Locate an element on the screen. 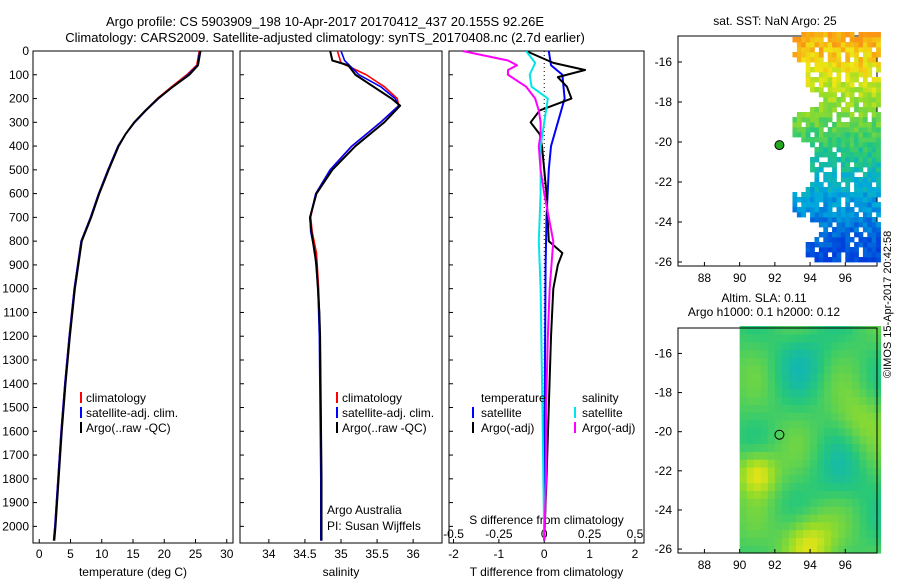 Image resolution: width=900 pixels, height=580 pixels. salinity-x-tick-label: 34 is located at coordinates (269, 554).